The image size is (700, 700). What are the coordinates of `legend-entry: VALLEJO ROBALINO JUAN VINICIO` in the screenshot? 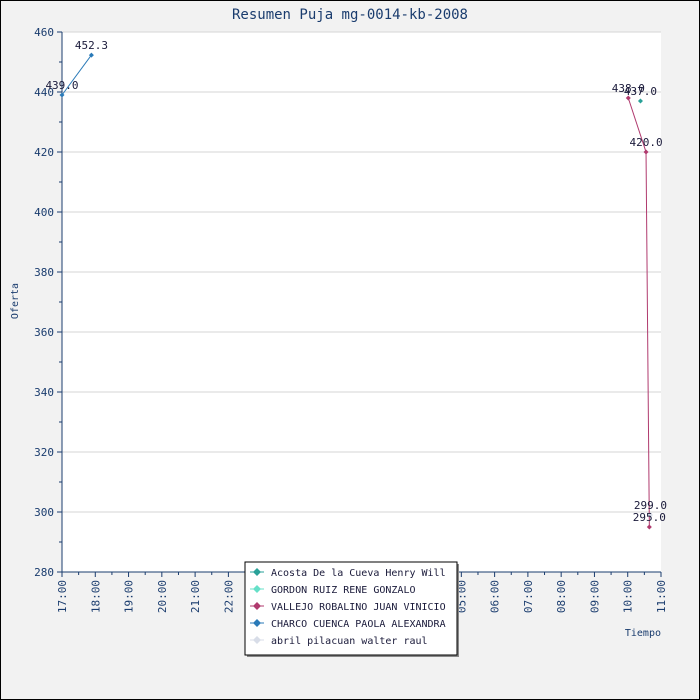 It's located at (358, 607).